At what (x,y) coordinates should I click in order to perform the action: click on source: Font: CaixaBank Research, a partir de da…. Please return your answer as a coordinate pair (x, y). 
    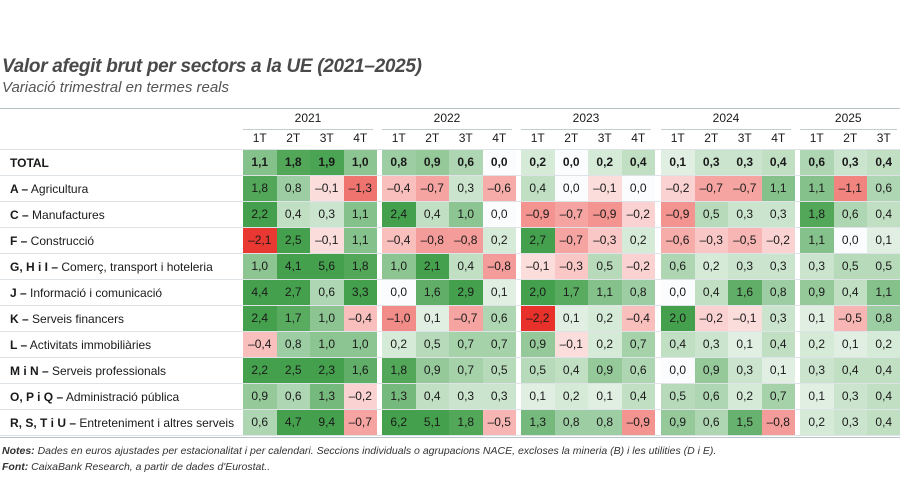
    Looking at the image, I should click on (136, 467).